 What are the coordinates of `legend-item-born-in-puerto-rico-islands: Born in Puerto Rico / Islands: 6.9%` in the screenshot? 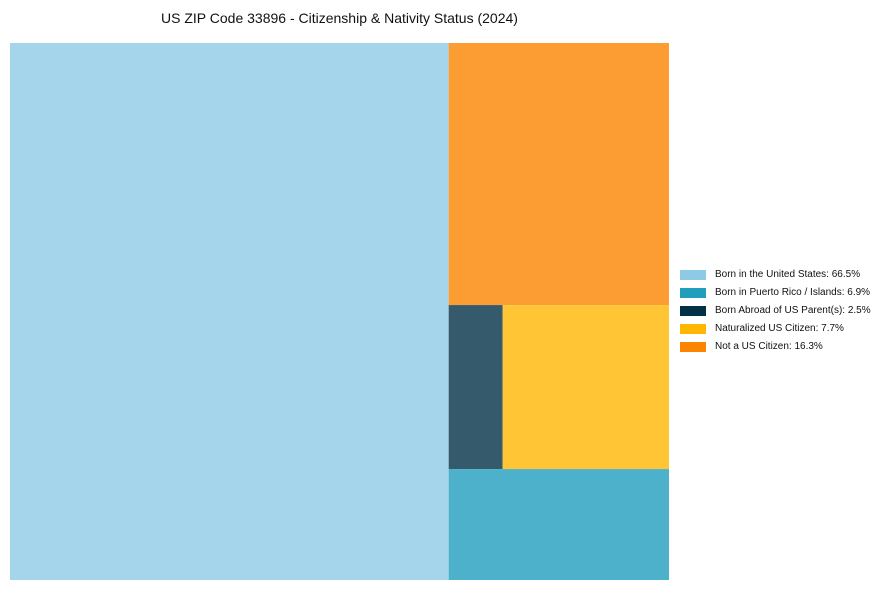 It's located at (782, 292).